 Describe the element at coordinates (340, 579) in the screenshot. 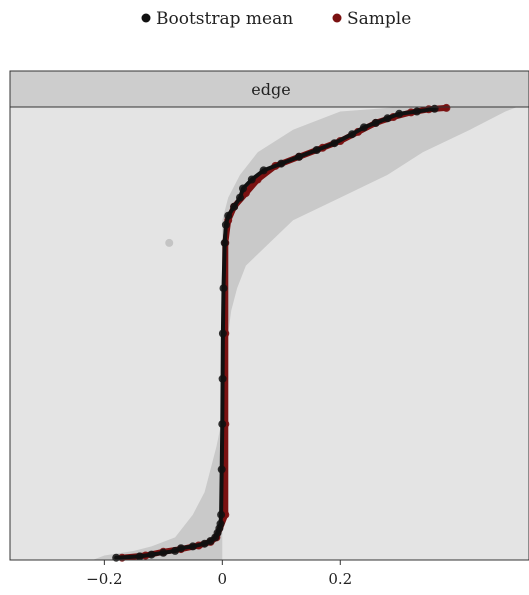

I see `x-tick-label-2: 0.2` at that location.